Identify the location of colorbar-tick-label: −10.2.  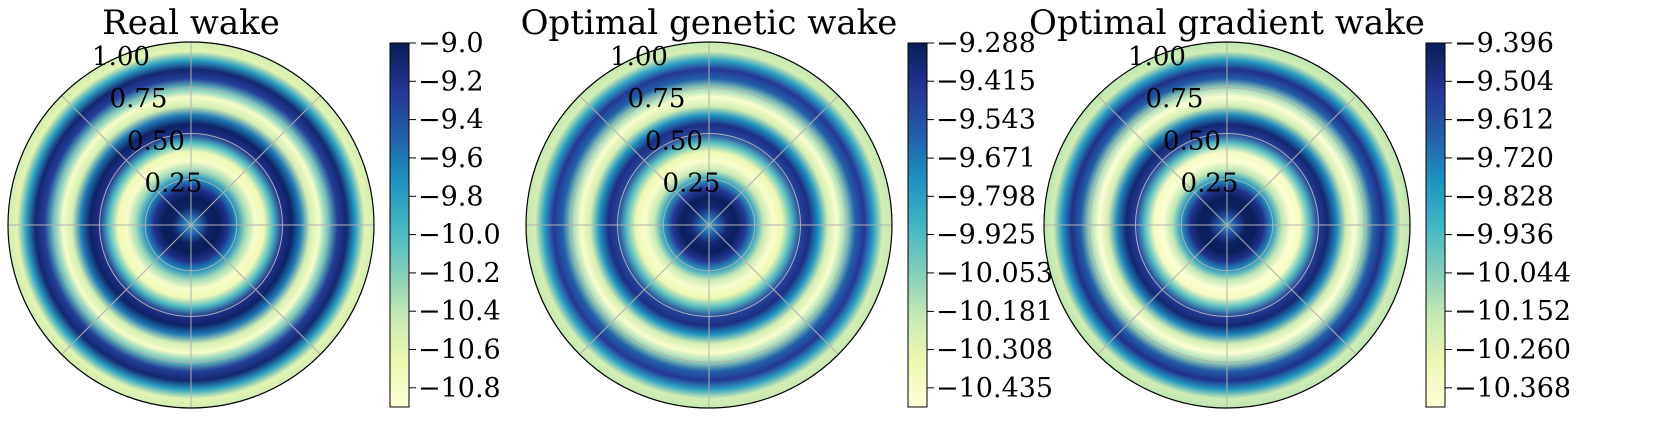
(459, 273).